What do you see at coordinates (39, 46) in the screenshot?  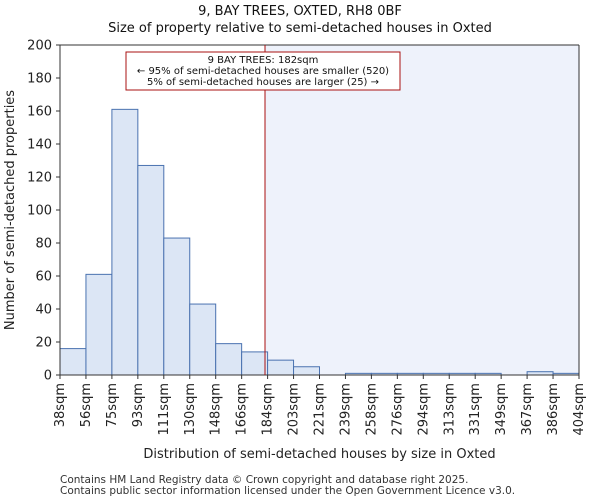 I see `y-tick-label: 200` at bounding box center [39, 46].